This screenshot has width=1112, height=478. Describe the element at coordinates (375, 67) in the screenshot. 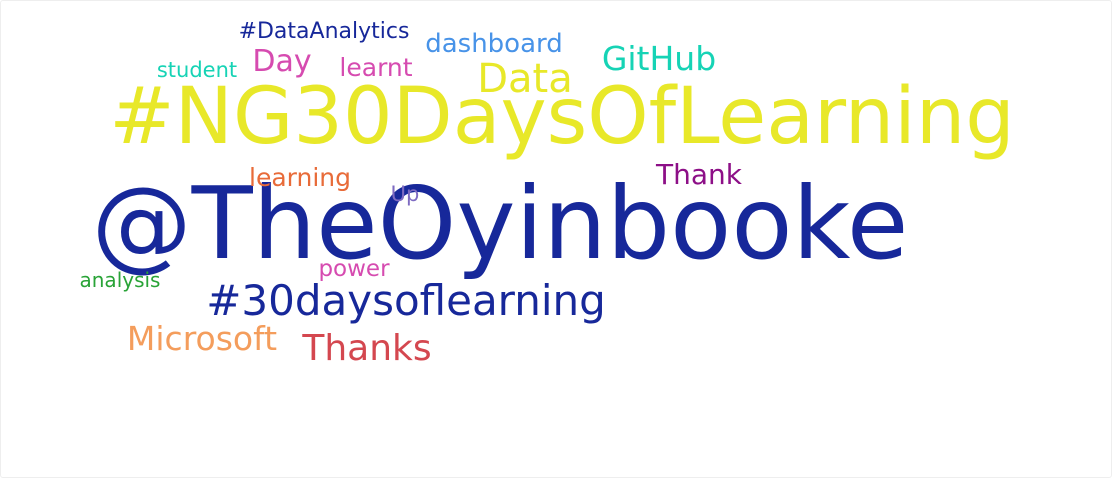

I see `word-cloud-word: learnt` at that location.